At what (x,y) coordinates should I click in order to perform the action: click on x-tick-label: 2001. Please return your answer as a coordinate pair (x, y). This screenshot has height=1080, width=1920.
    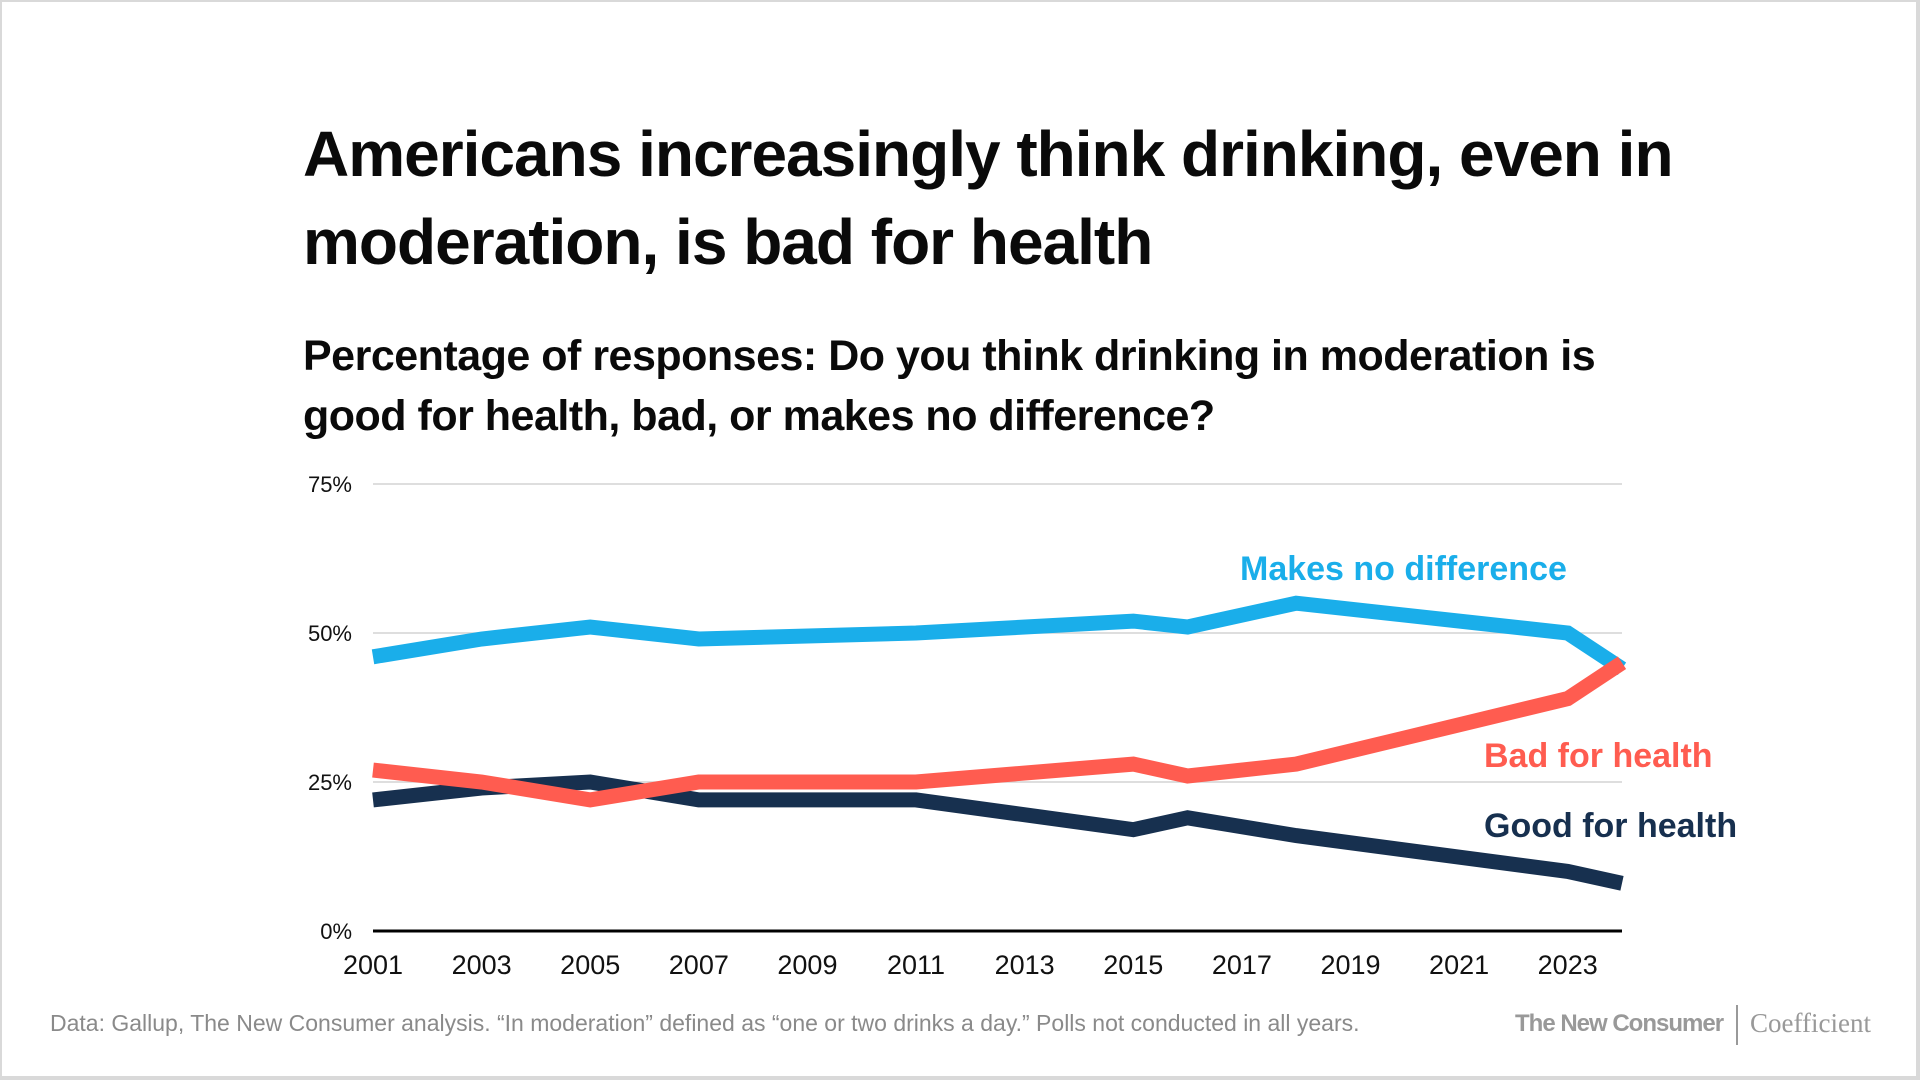
    Looking at the image, I should click on (373, 965).